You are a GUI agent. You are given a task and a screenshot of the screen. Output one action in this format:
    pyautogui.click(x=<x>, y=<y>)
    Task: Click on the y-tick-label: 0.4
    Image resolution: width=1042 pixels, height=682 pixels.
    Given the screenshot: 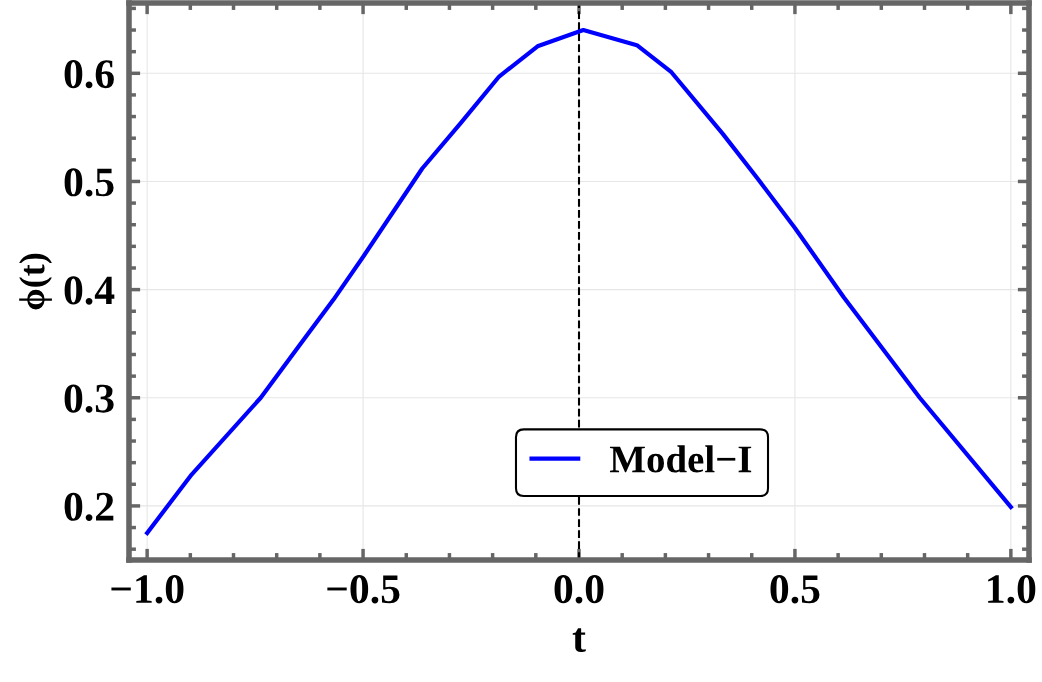 What is the action you would take?
    pyautogui.click(x=89, y=290)
    